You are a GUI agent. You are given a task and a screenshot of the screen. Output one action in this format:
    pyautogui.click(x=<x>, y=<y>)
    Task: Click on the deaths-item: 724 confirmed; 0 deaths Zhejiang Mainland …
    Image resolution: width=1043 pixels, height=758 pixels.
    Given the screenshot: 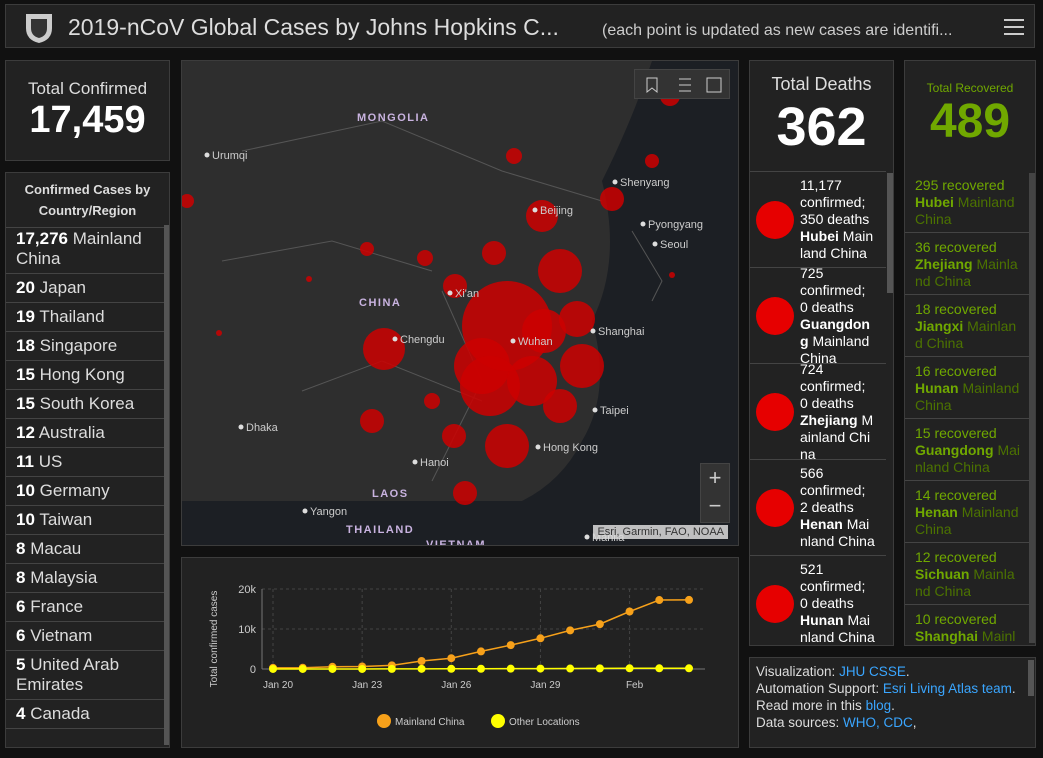 What is the action you would take?
    pyautogui.click(x=818, y=411)
    